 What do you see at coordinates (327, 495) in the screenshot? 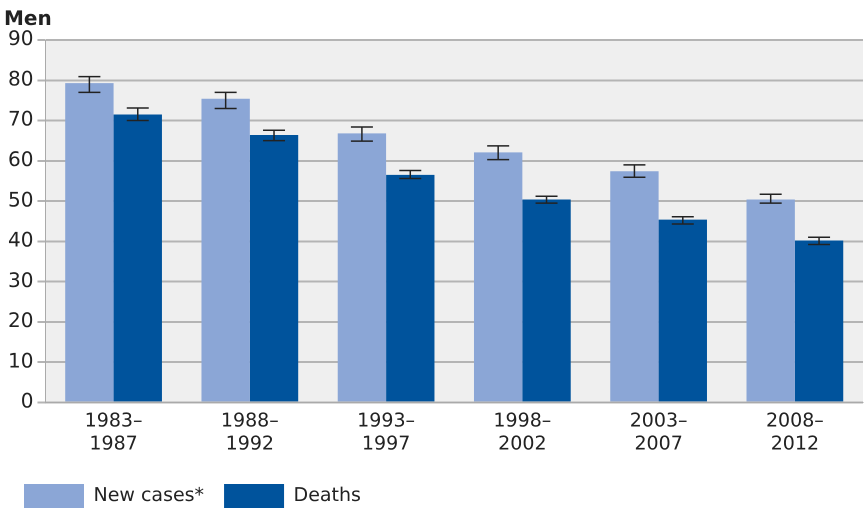
I see `legend-label: Deaths` at bounding box center [327, 495].